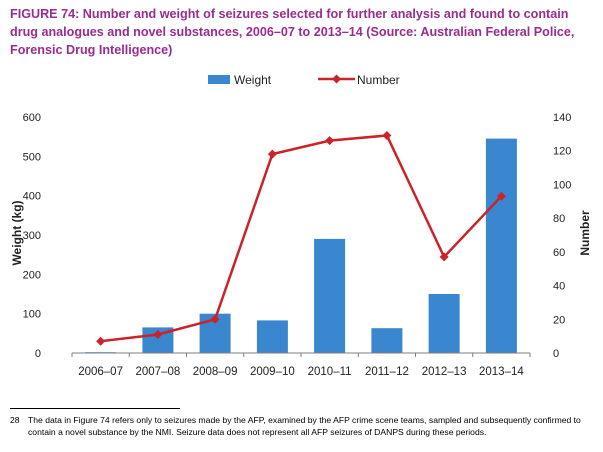 Image resolution: width=603 pixels, height=452 pixels. Describe the element at coordinates (330, 141) in the screenshot. I see `number-marker-2010–11` at that location.